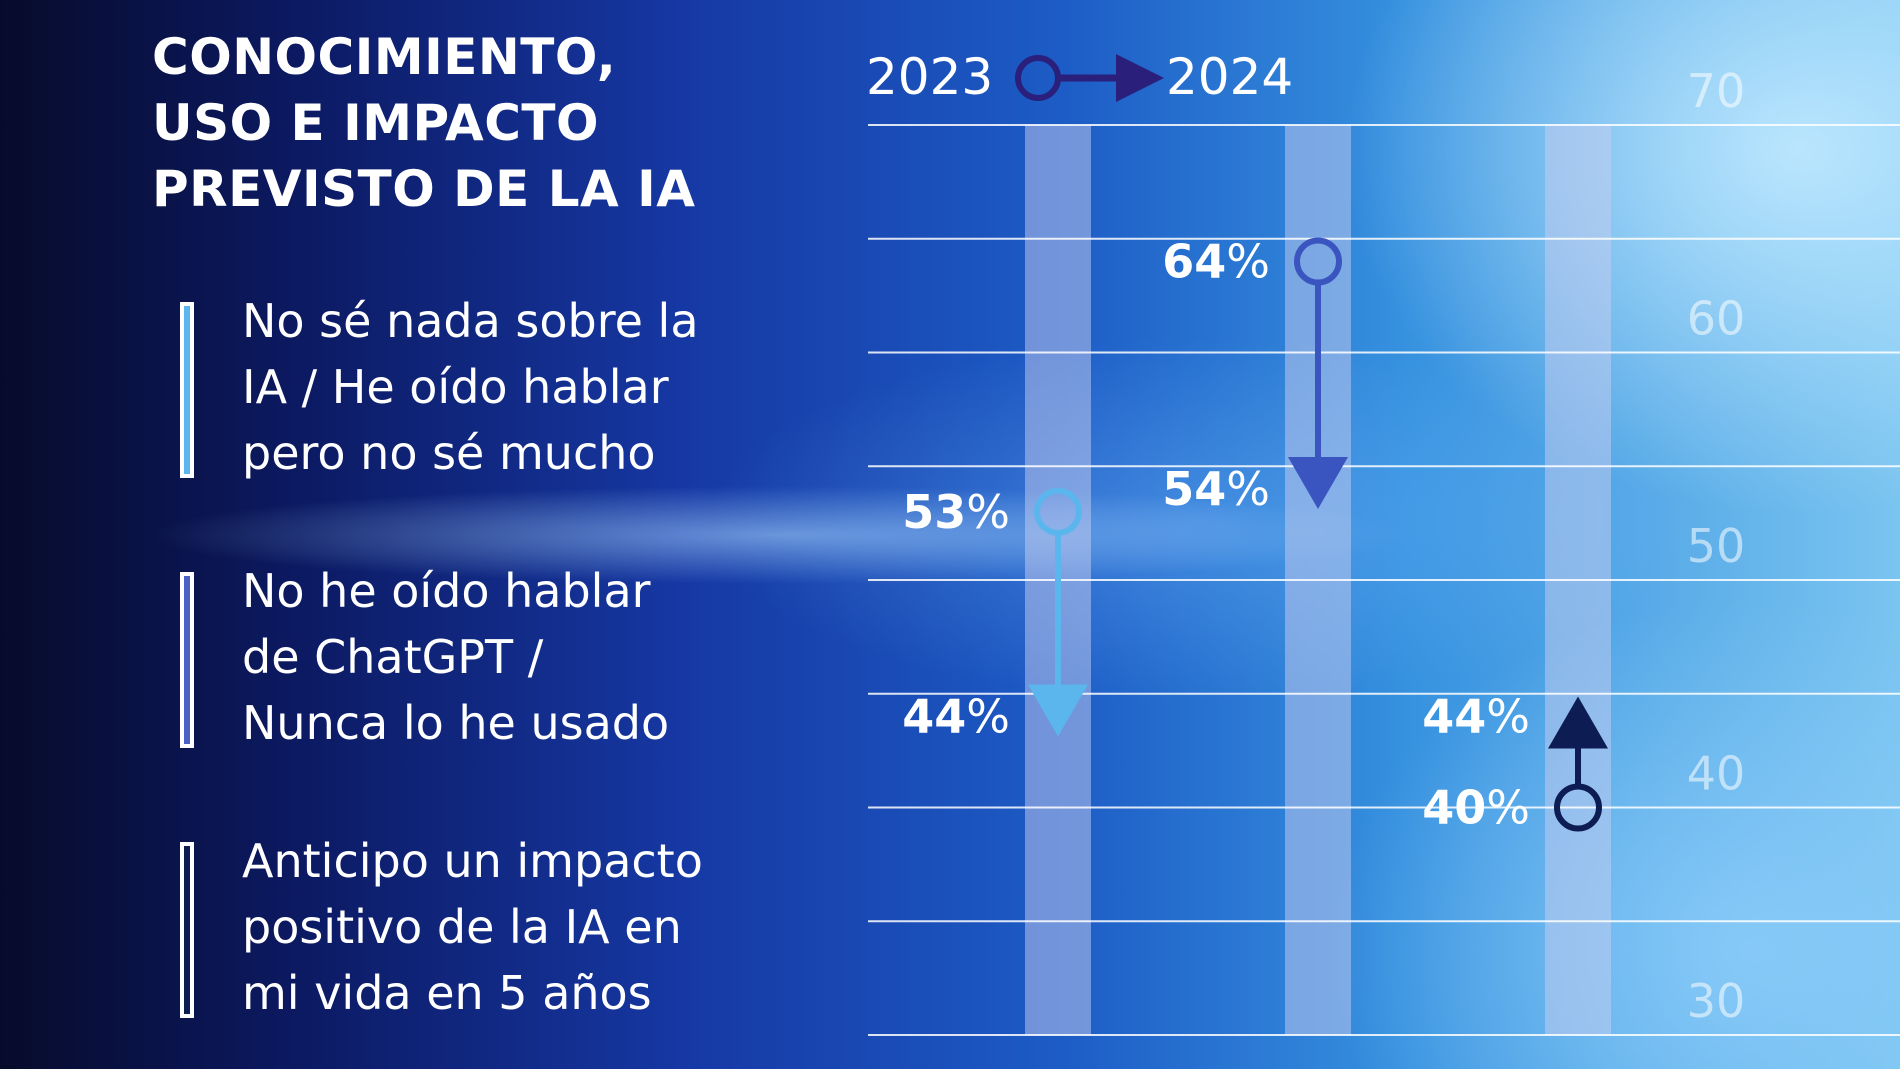  What do you see at coordinates (1216, 489) in the screenshot?
I see `data-label: 54%` at bounding box center [1216, 489].